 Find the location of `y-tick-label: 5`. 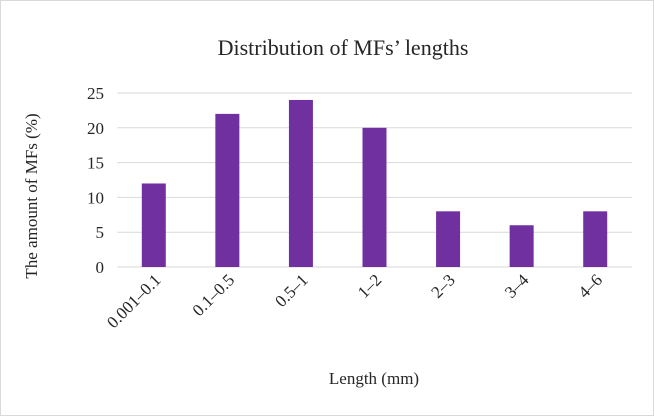

y-tick-label: 5 is located at coordinates (100, 232).